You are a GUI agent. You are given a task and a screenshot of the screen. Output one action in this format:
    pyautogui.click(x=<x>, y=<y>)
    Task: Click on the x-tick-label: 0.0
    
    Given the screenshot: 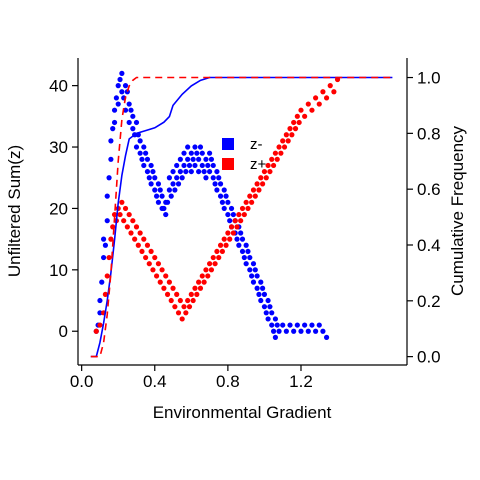 What is the action you would take?
    pyautogui.click(x=82, y=381)
    